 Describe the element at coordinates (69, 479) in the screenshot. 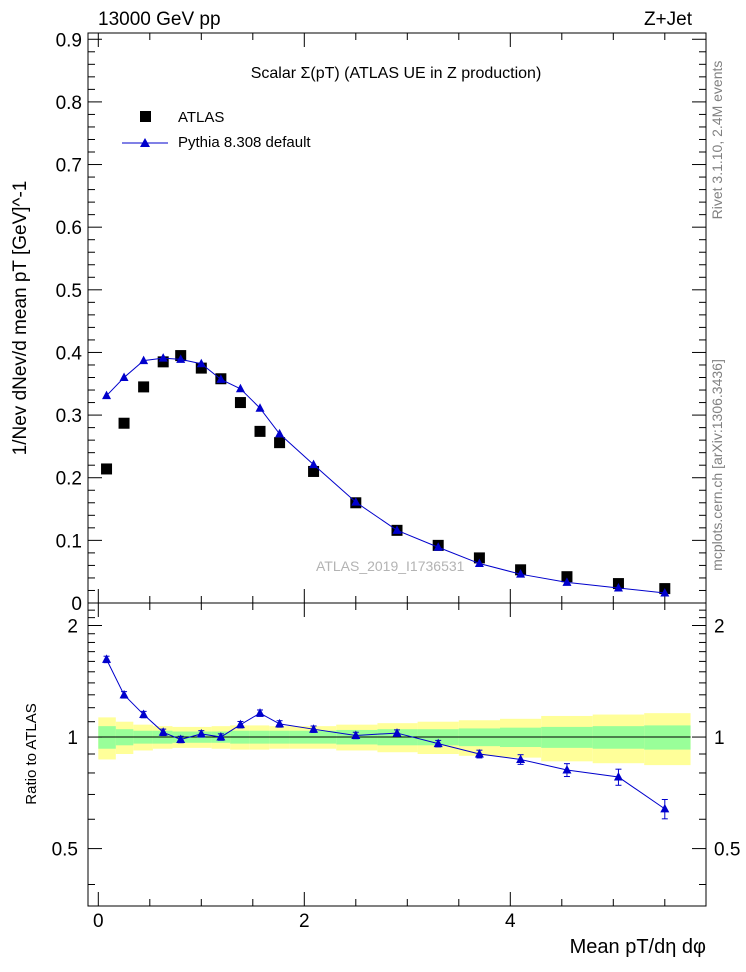

I see `main-ytick-label: 0.2` at that location.